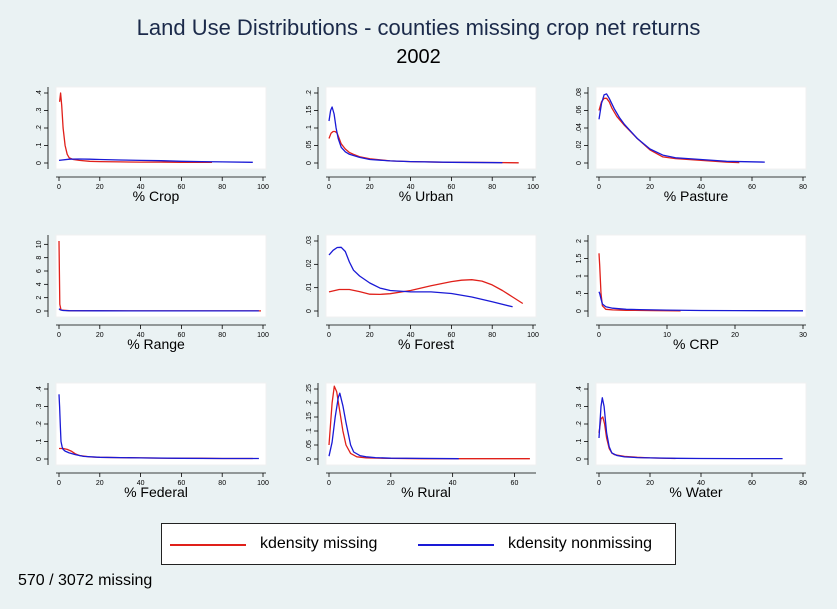 The image size is (837, 609). Describe the element at coordinates (426, 344) in the screenshot. I see `x-axis-label: % Forest` at that location.